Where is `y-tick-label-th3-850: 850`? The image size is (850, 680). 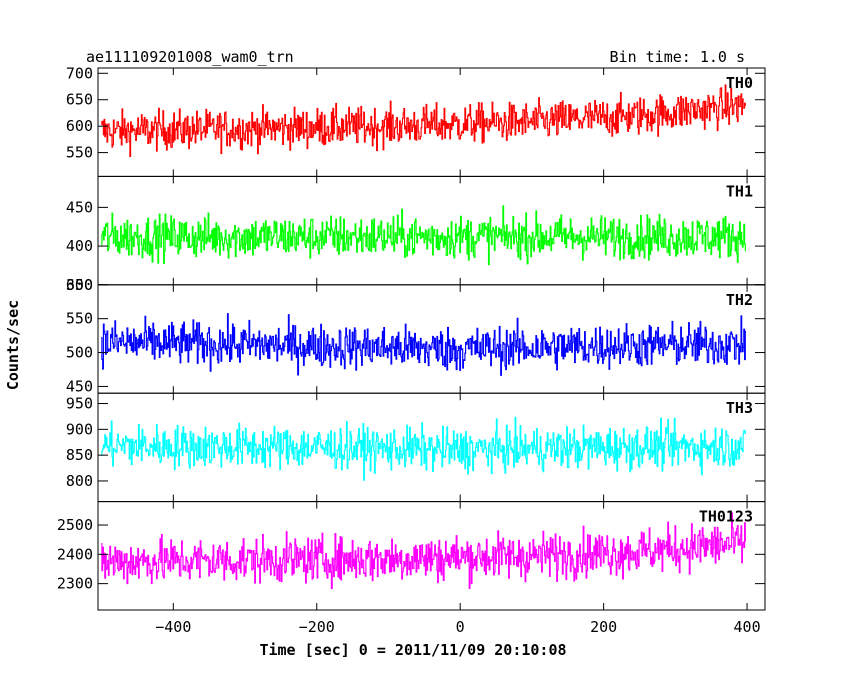 y-tick-label-th3-850: 850 is located at coordinates (79, 455).